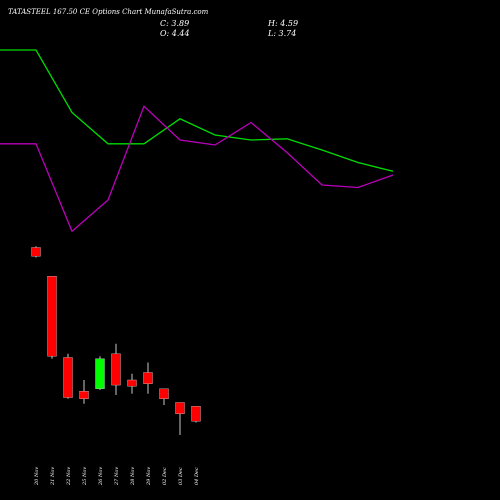 The width and height of the screenshot is (500, 500). Describe the element at coordinates (85, 476) in the screenshot. I see `x-tick-label: 25 Nov` at that location.